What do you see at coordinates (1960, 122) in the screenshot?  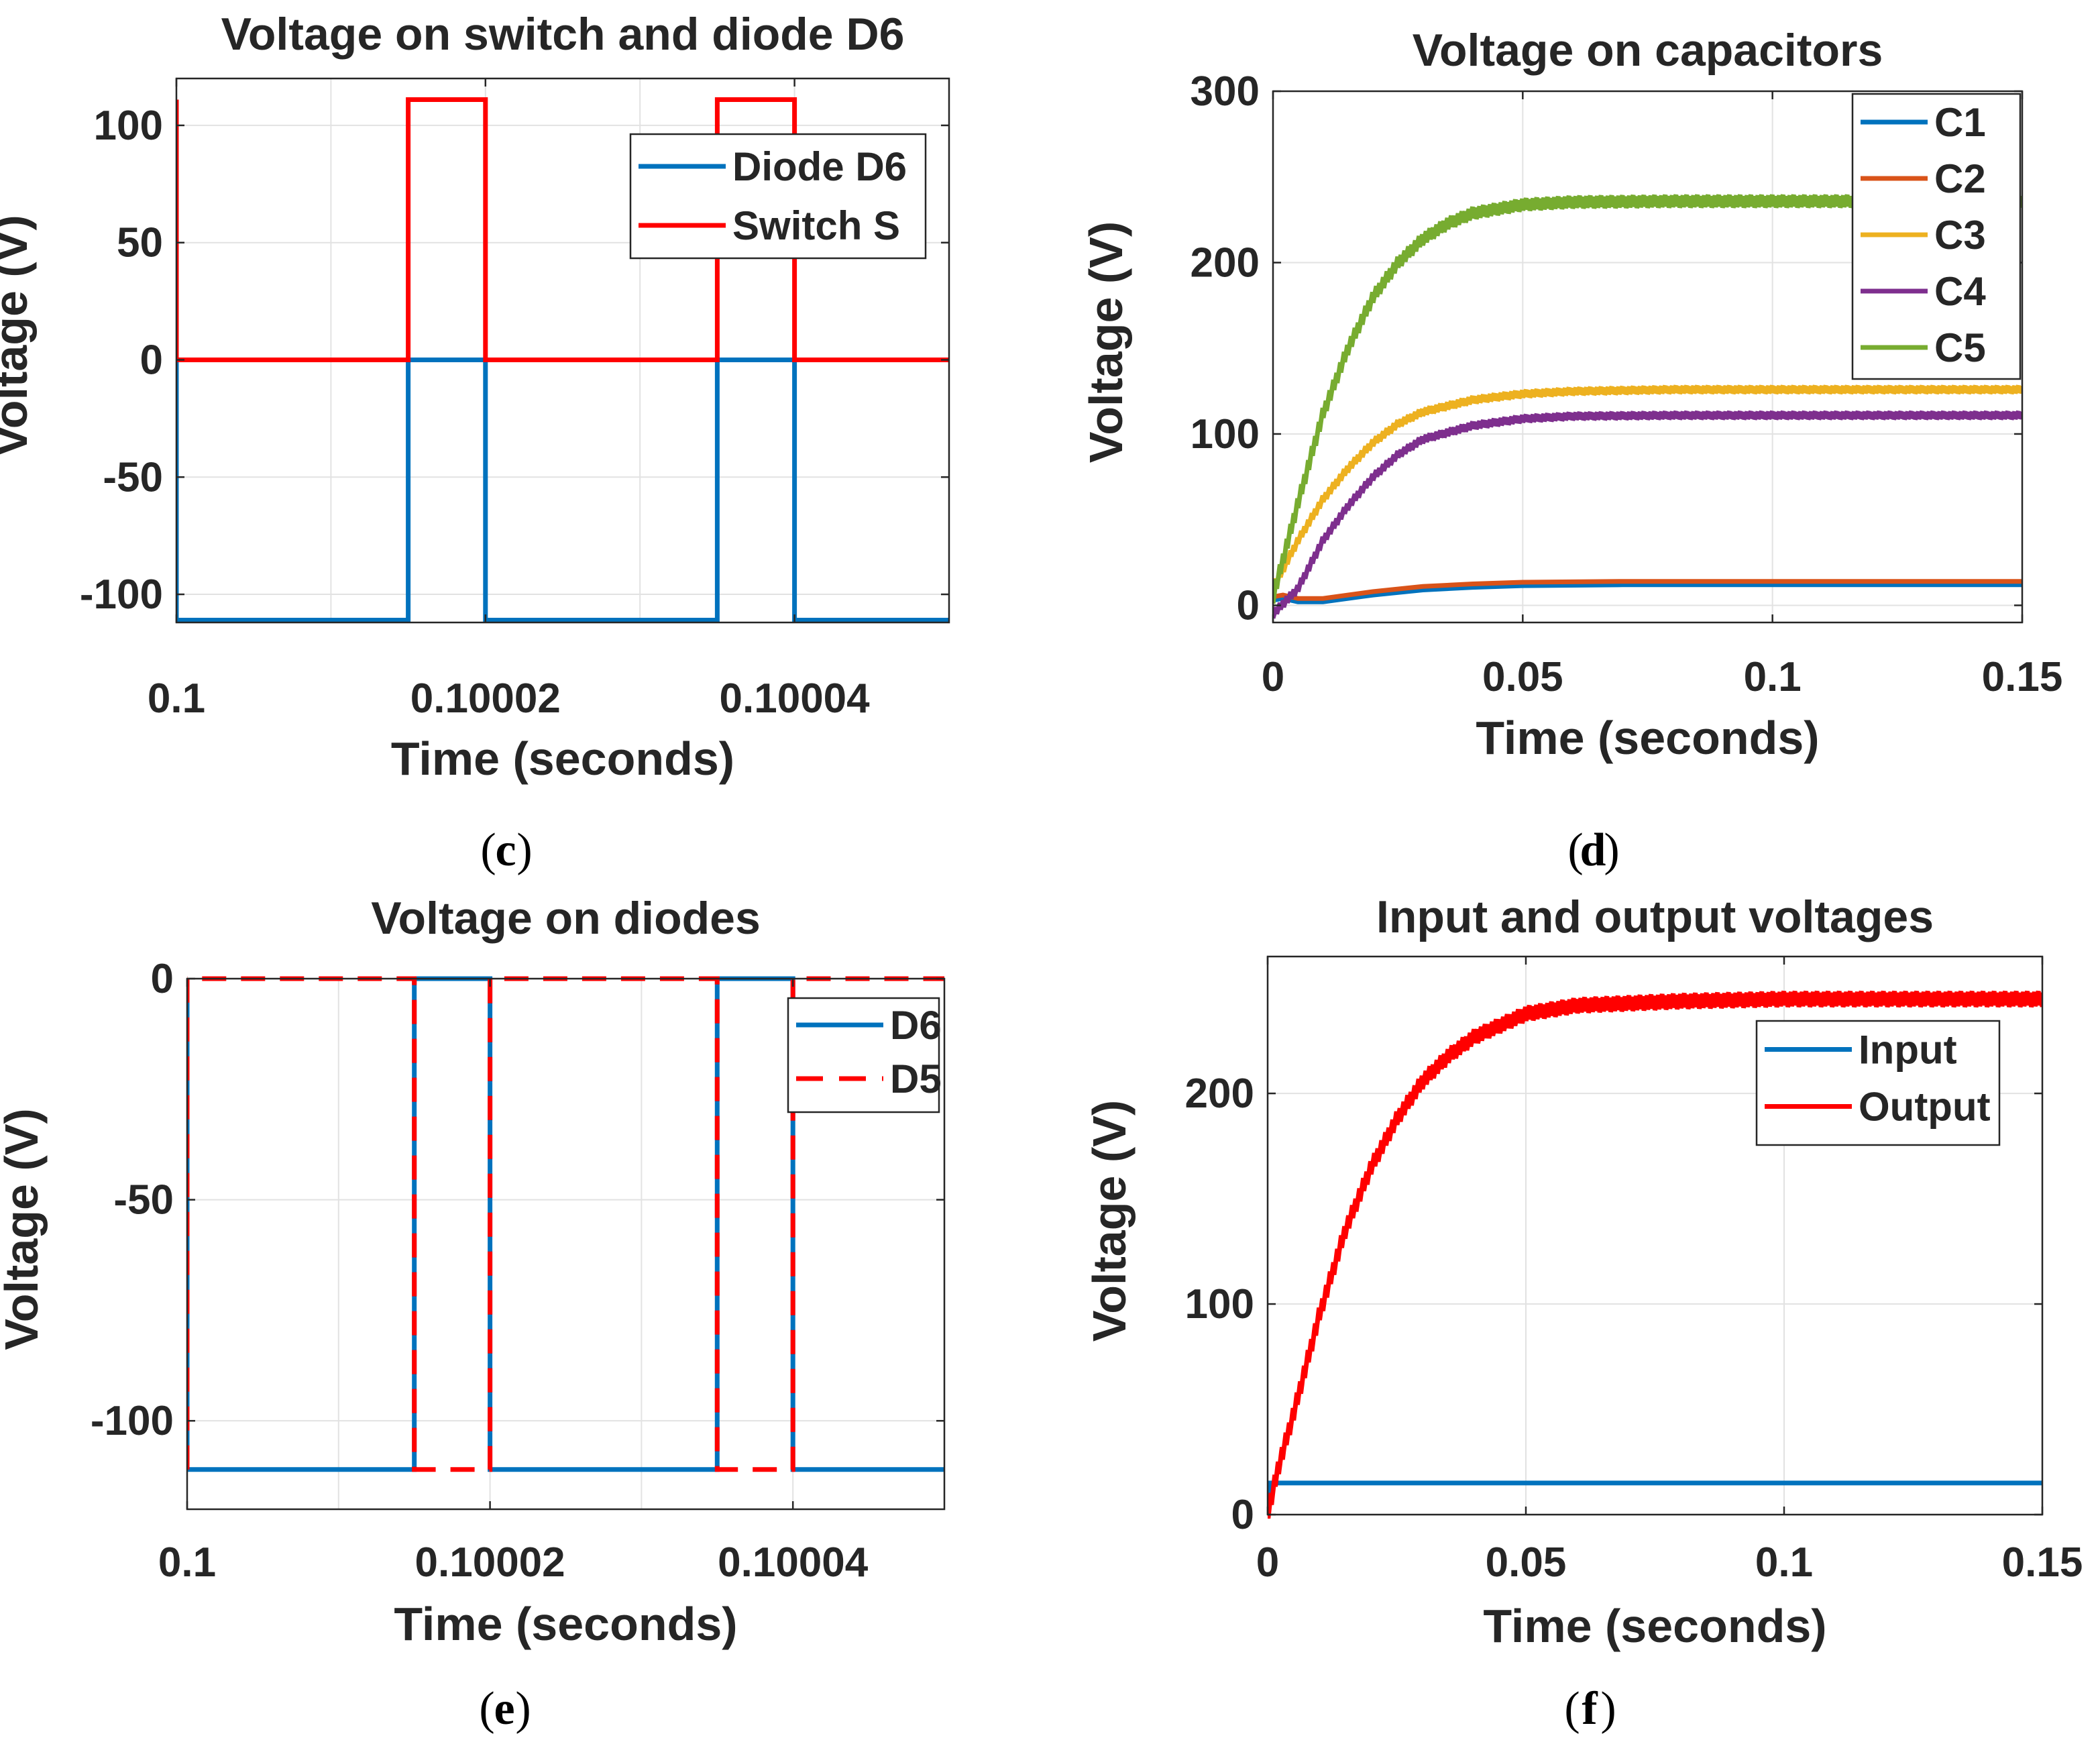 I see `legend-label: C1` at bounding box center [1960, 122].